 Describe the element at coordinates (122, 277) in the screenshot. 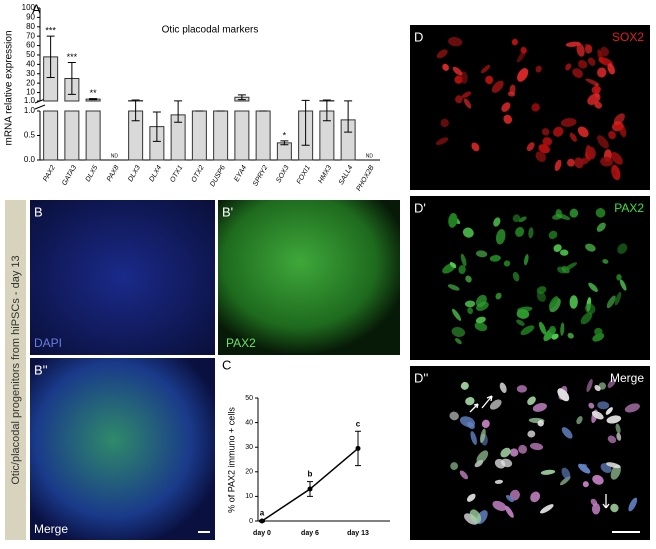

I see `image-dapi` at that location.